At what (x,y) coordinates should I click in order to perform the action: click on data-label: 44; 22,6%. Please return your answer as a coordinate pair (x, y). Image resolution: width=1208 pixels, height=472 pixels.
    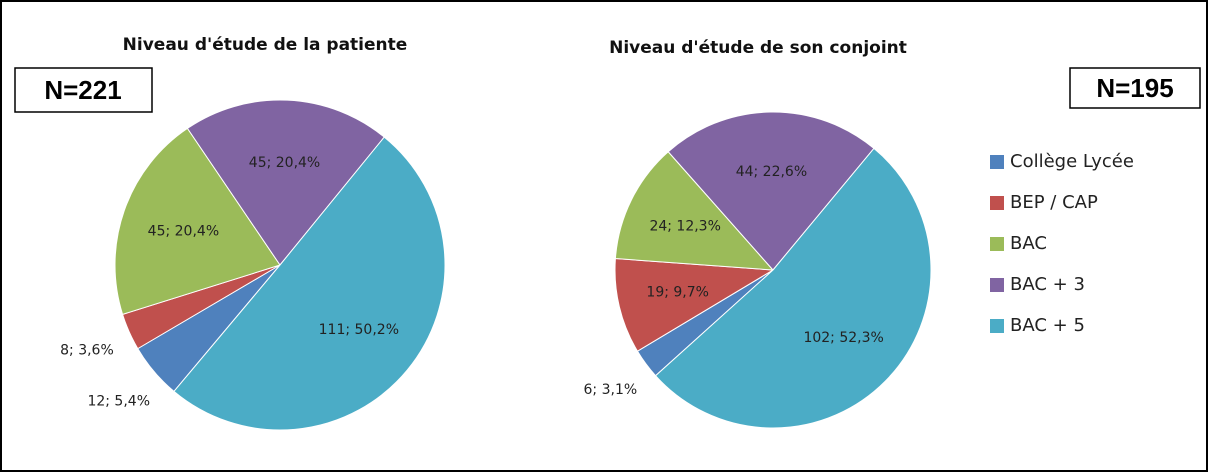
    Looking at the image, I should click on (771, 172).